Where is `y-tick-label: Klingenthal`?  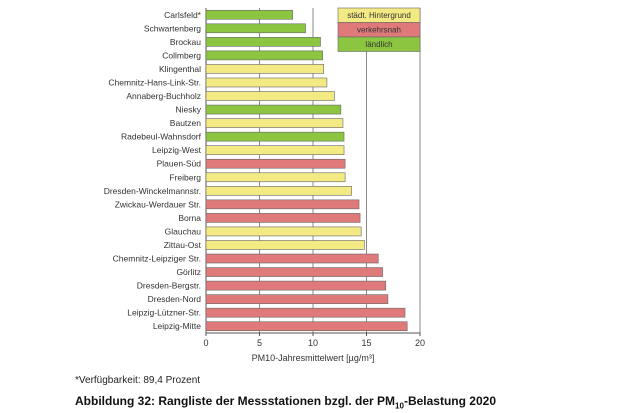 y-tick-label: Klingenthal is located at coordinates (180, 69).